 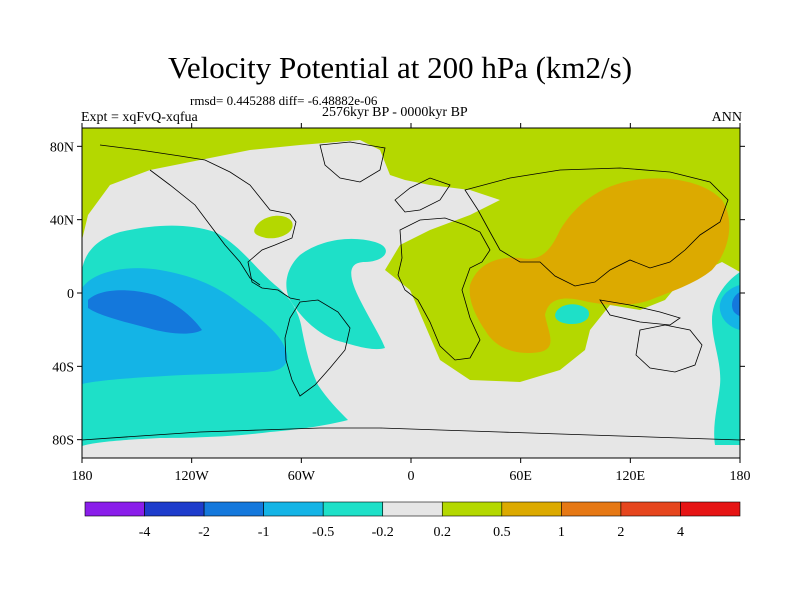 I want to click on map-title: Velocity Potential at 200 hPa (km2/s), so click(x=400, y=67).